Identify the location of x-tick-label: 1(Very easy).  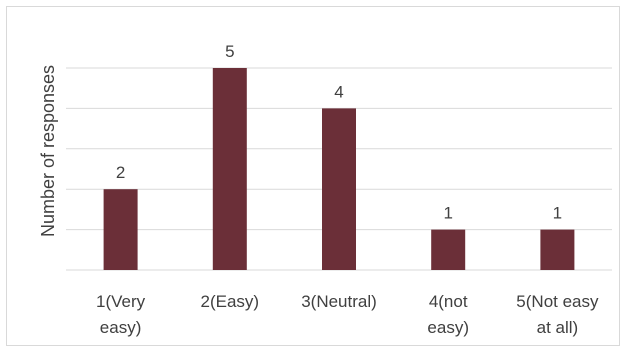
(121, 314).